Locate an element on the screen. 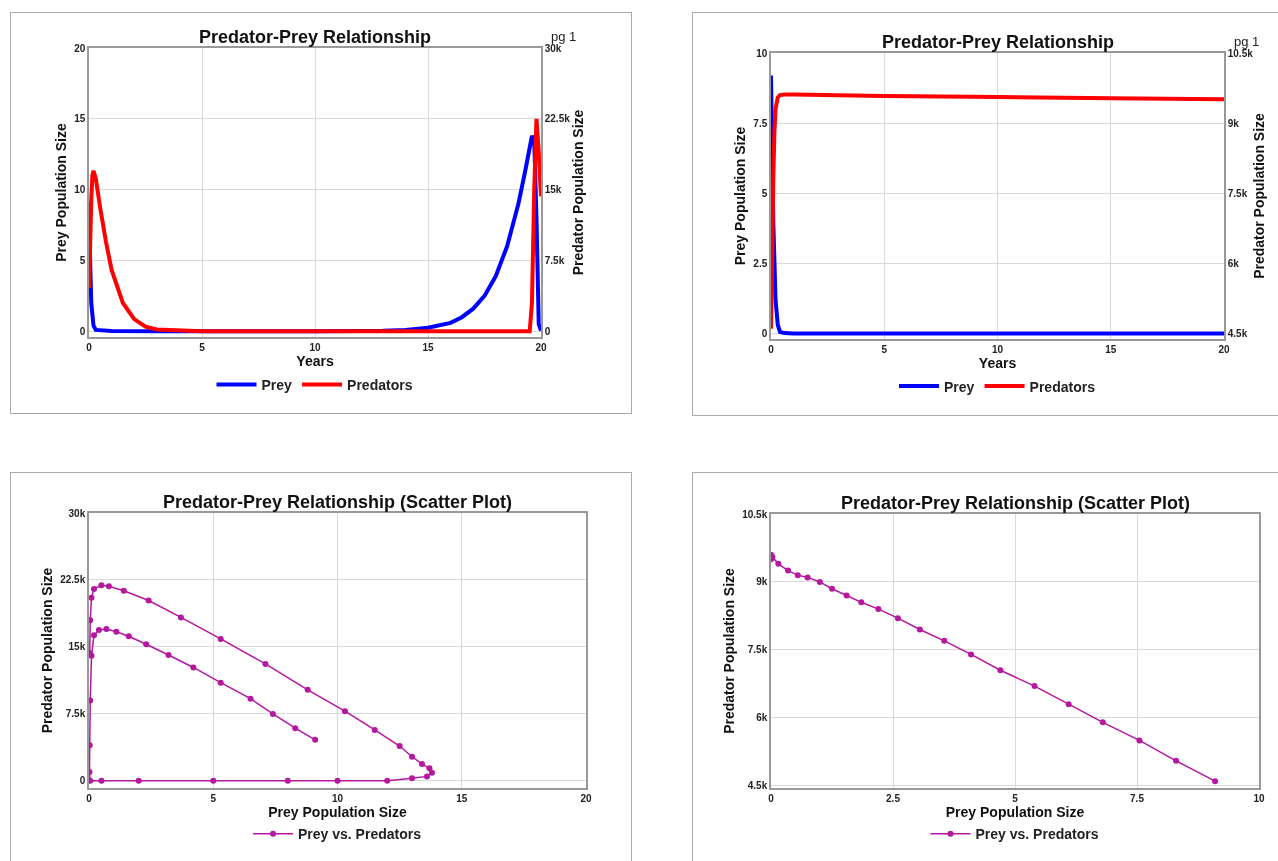  y2-tick-label: 30k is located at coordinates (553, 48).